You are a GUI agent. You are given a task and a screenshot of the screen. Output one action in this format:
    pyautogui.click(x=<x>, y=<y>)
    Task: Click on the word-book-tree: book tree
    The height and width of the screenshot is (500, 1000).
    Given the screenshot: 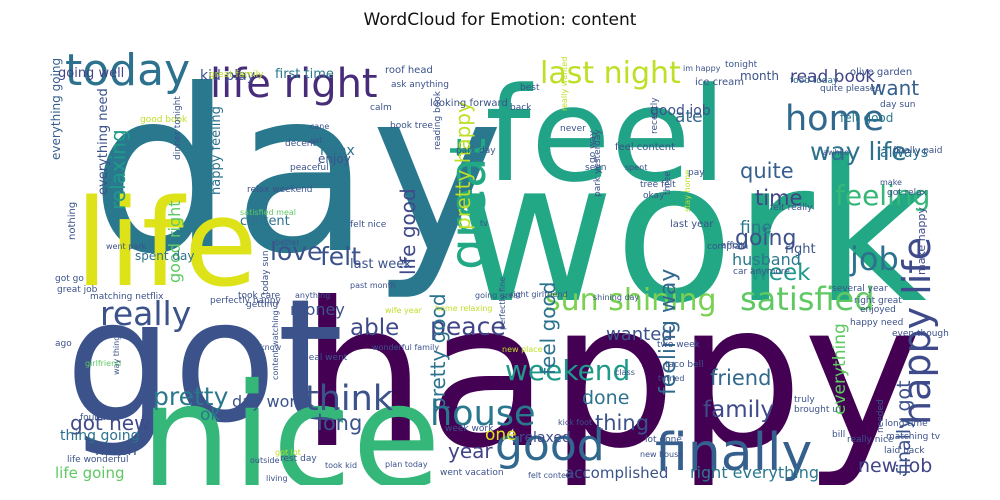 What is the action you would take?
    pyautogui.click(x=411, y=126)
    